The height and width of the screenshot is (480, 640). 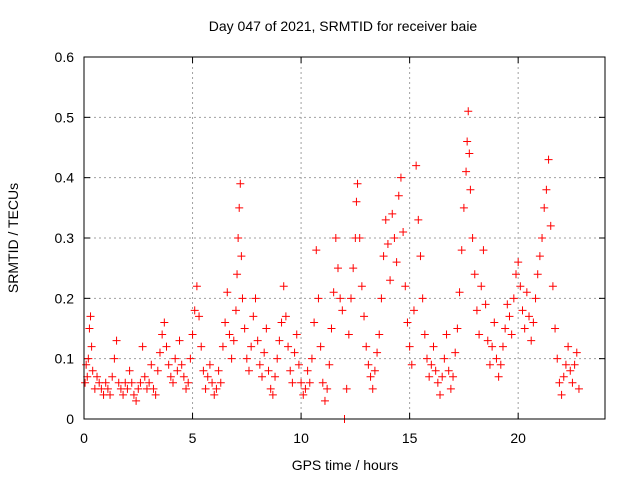 I want to click on x-tick-label: 0, so click(x=84, y=438).